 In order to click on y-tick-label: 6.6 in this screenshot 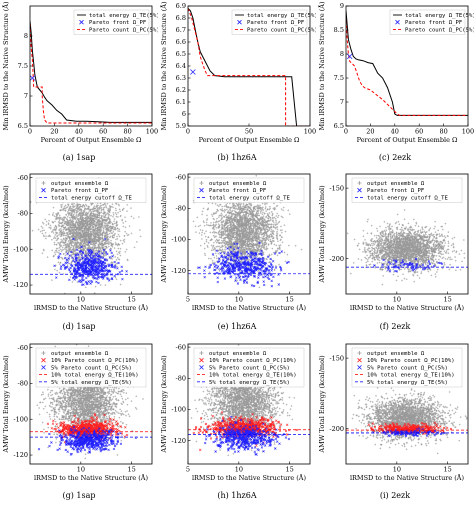, I will do `click(181, 42)`.